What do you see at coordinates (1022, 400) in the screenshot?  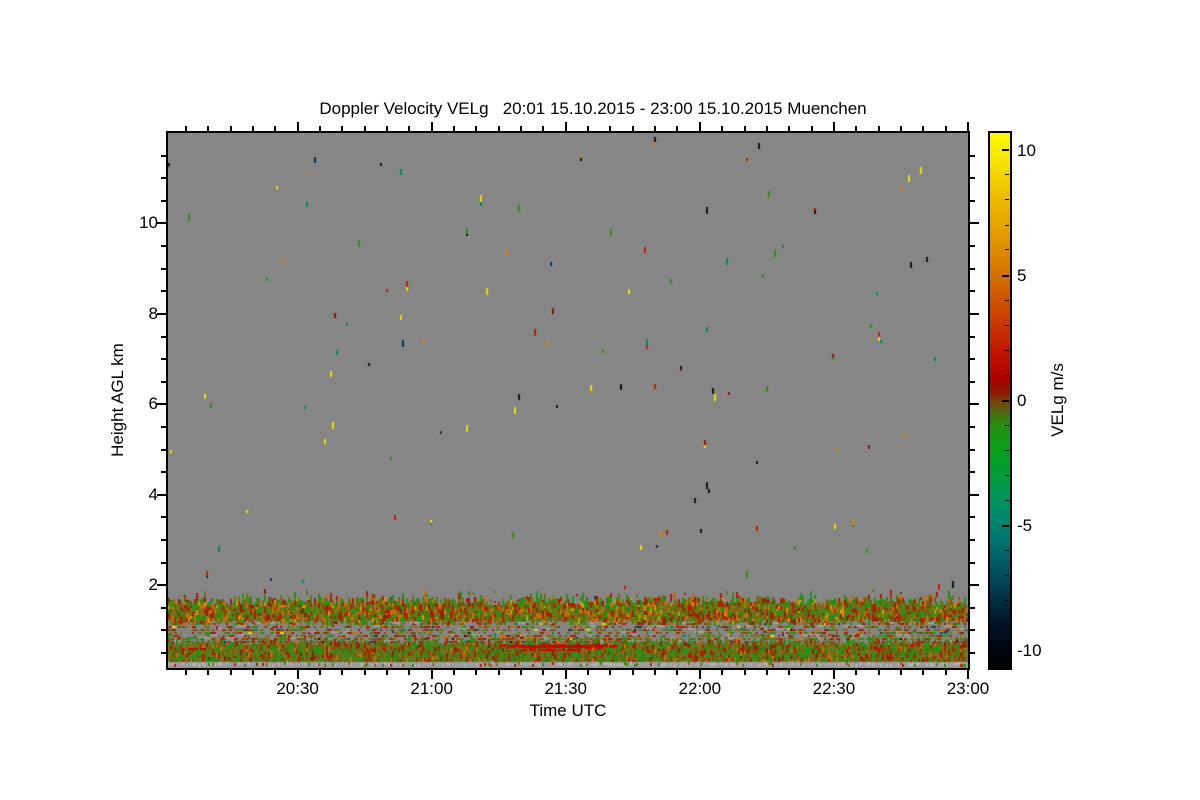 I see `colorbar-tick-label: 0` at bounding box center [1022, 400].